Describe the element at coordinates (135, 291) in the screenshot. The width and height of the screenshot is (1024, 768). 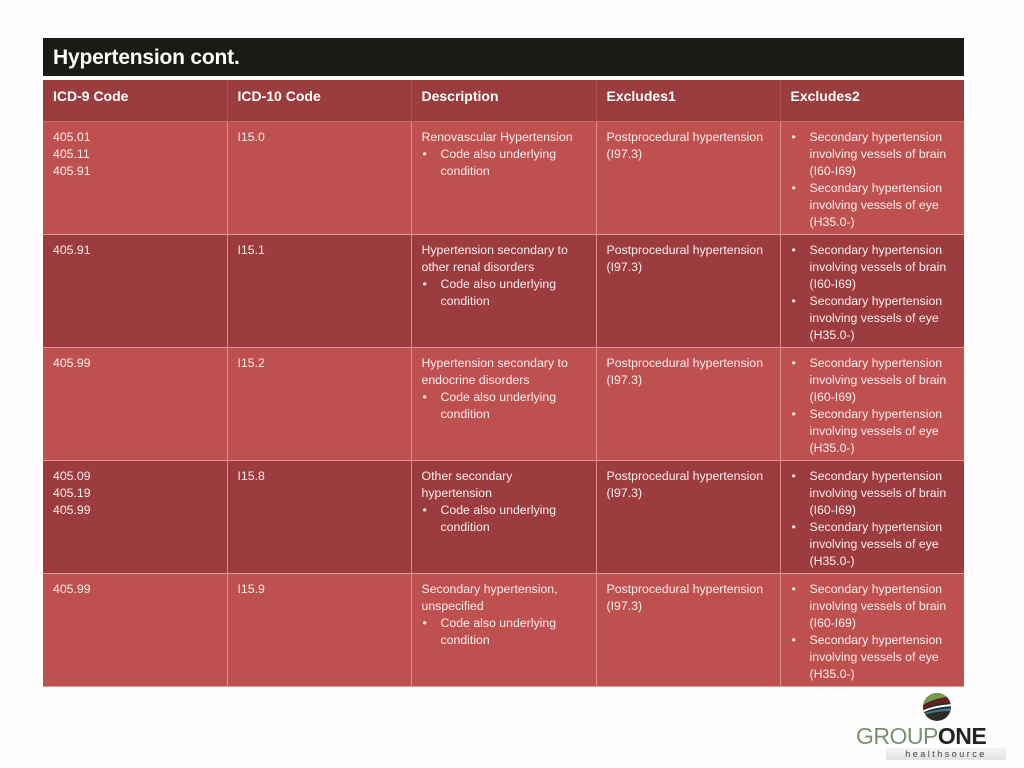
I see `icd9-cell: 405.91` at that location.